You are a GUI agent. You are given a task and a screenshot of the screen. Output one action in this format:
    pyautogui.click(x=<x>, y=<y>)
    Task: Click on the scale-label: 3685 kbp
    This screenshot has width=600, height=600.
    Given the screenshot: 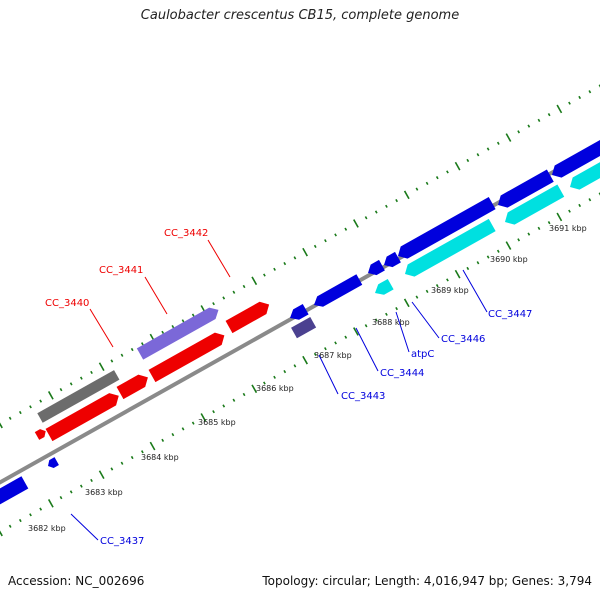 What is the action you would take?
    pyautogui.click(x=217, y=422)
    